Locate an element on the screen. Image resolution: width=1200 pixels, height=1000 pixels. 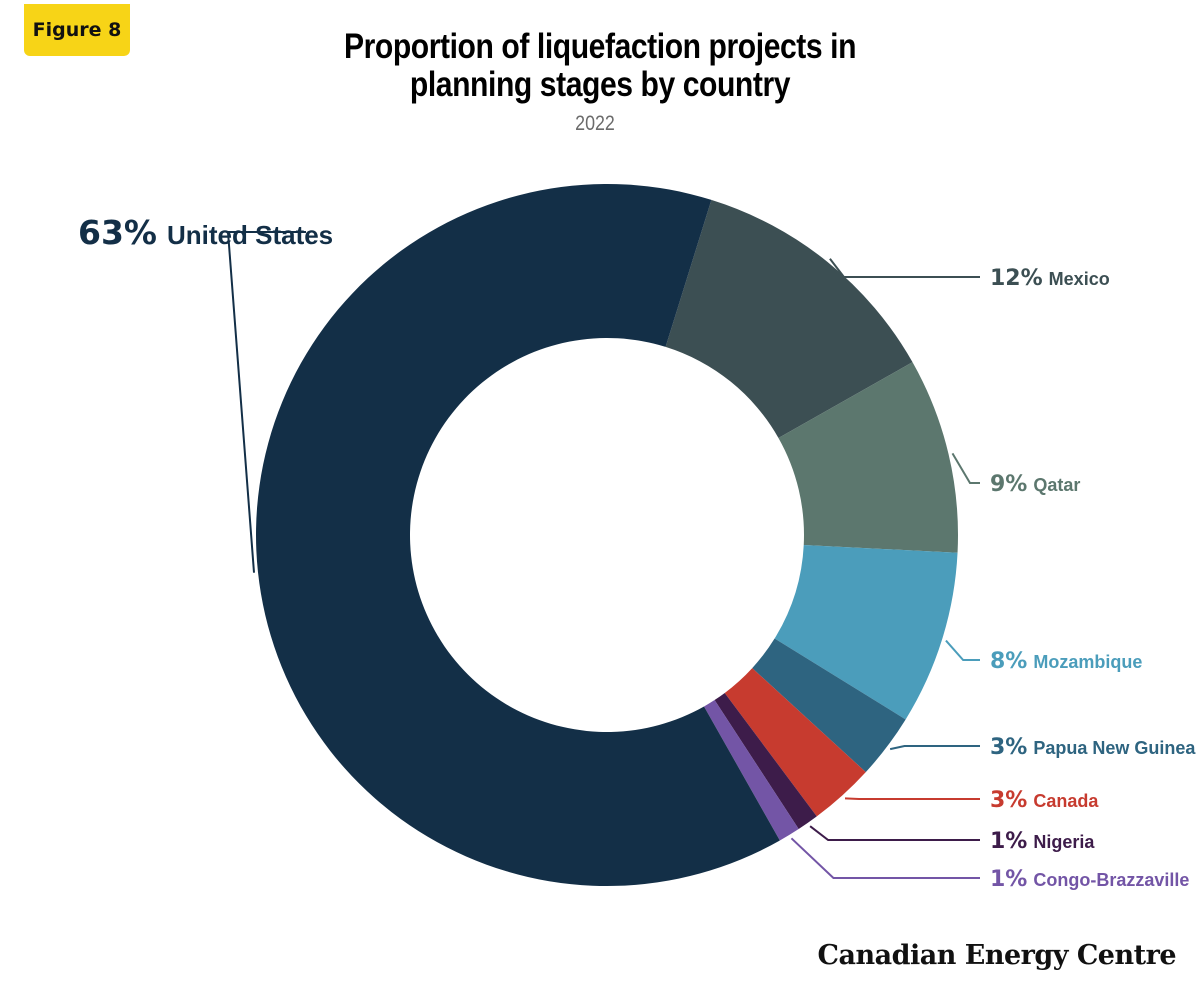
leader-line-canada is located at coordinates (912, 798).